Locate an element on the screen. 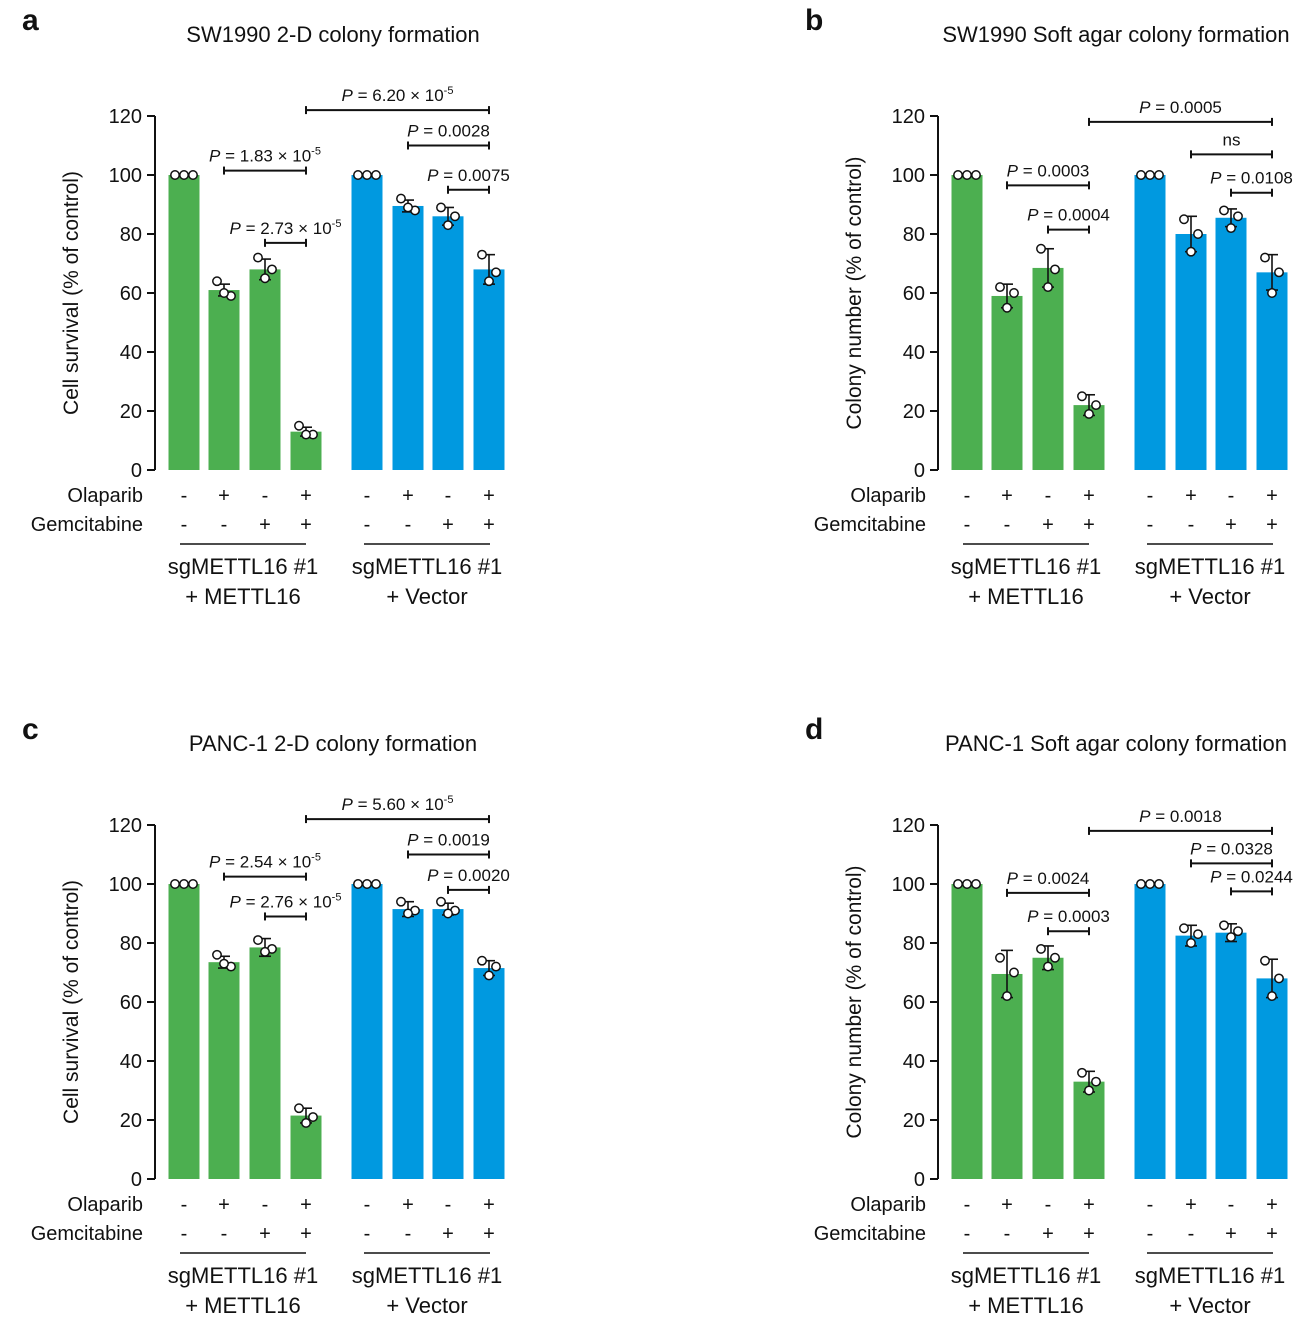  panel-label: b is located at coordinates (814, 20).